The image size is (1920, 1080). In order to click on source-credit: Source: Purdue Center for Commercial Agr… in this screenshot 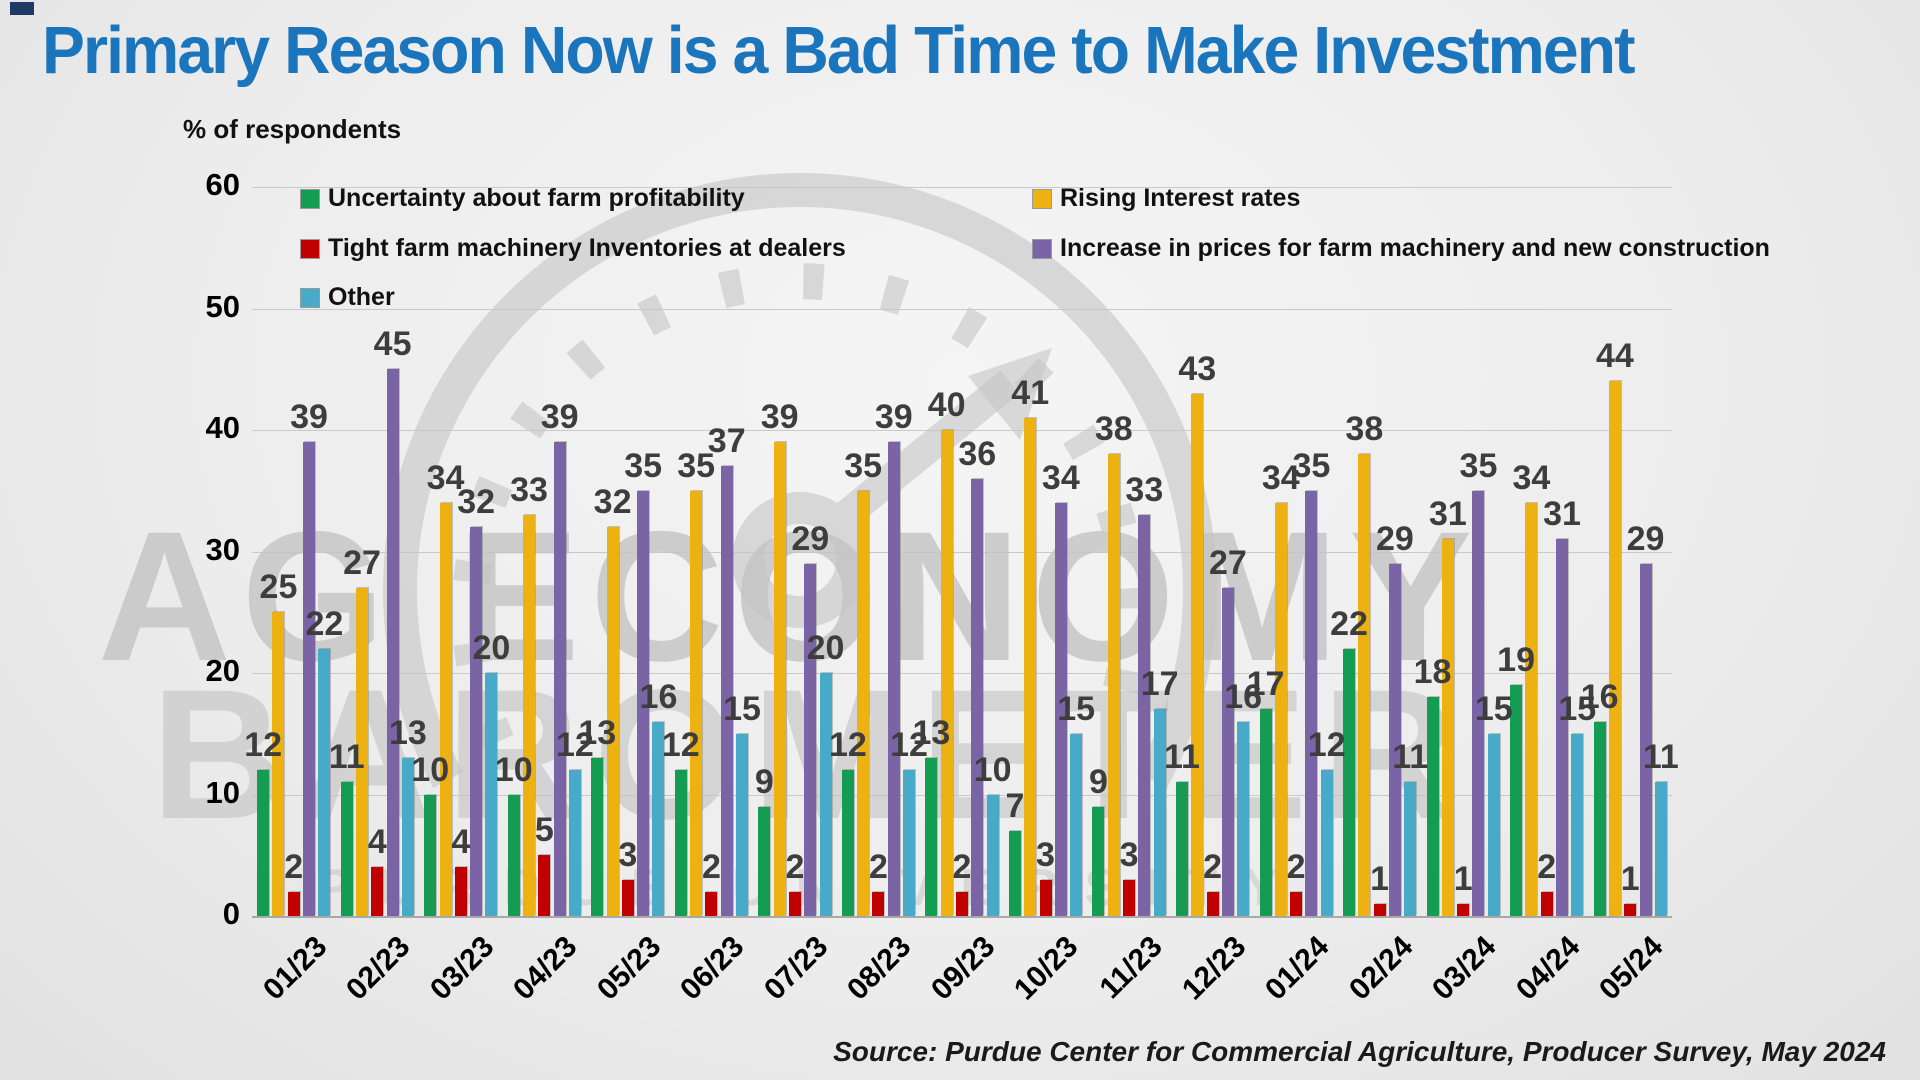, I will do `click(1359, 1051)`.